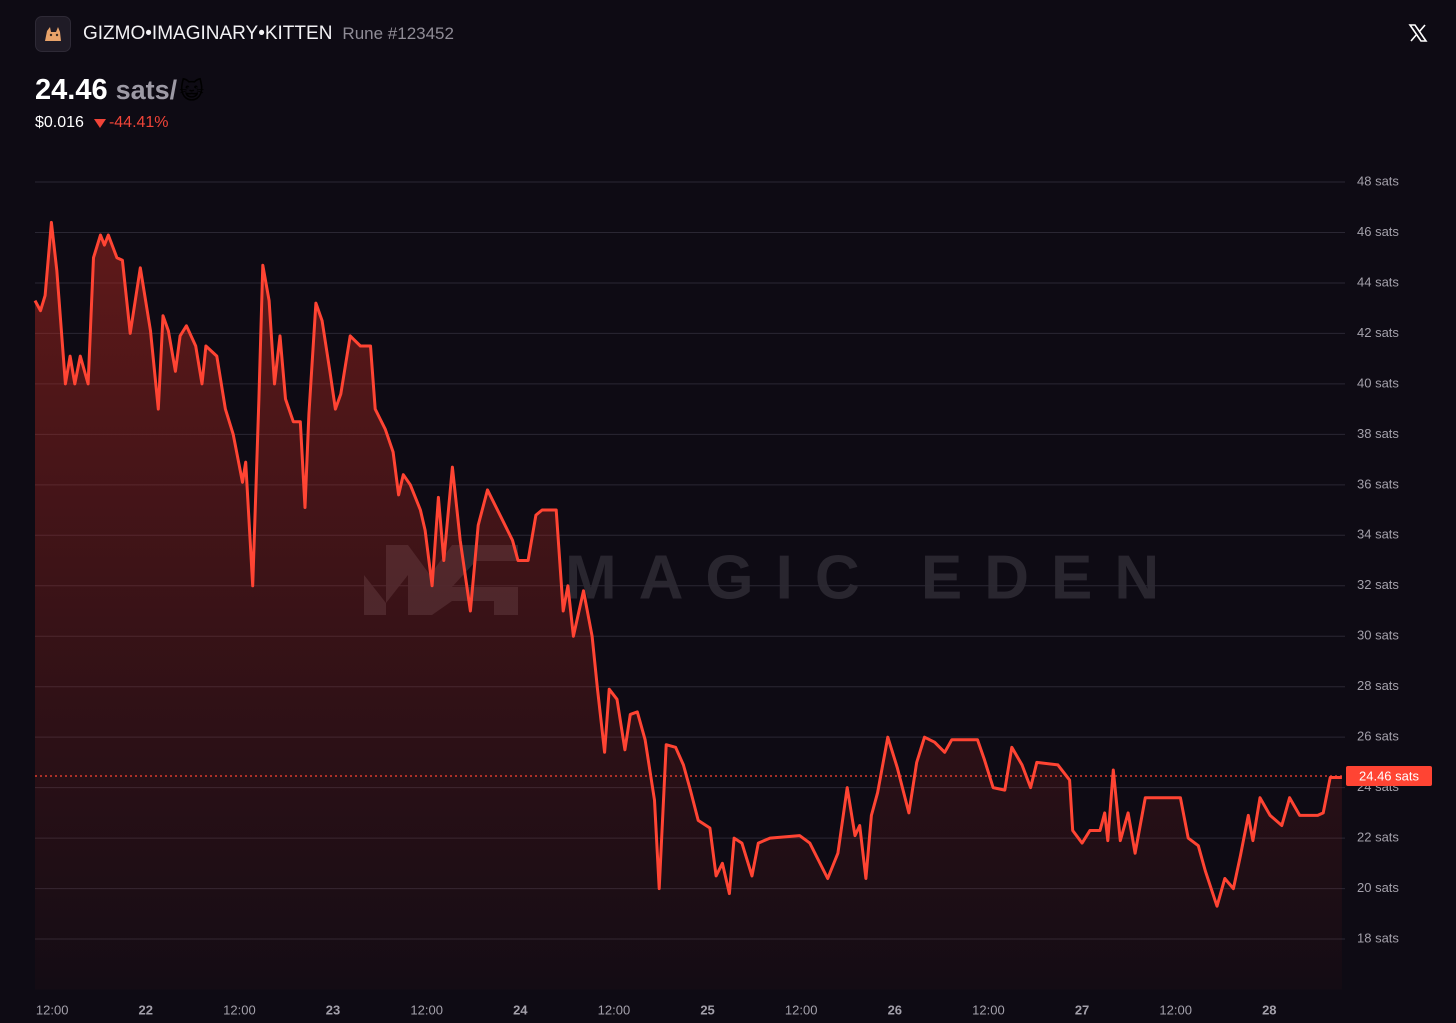 This screenshot has width=1456, height=1023. What do you see at coordinates (1378, 534) in the screenshot?
I see `y-tick-label: 34 sats` at bounding box center [1378, 534].